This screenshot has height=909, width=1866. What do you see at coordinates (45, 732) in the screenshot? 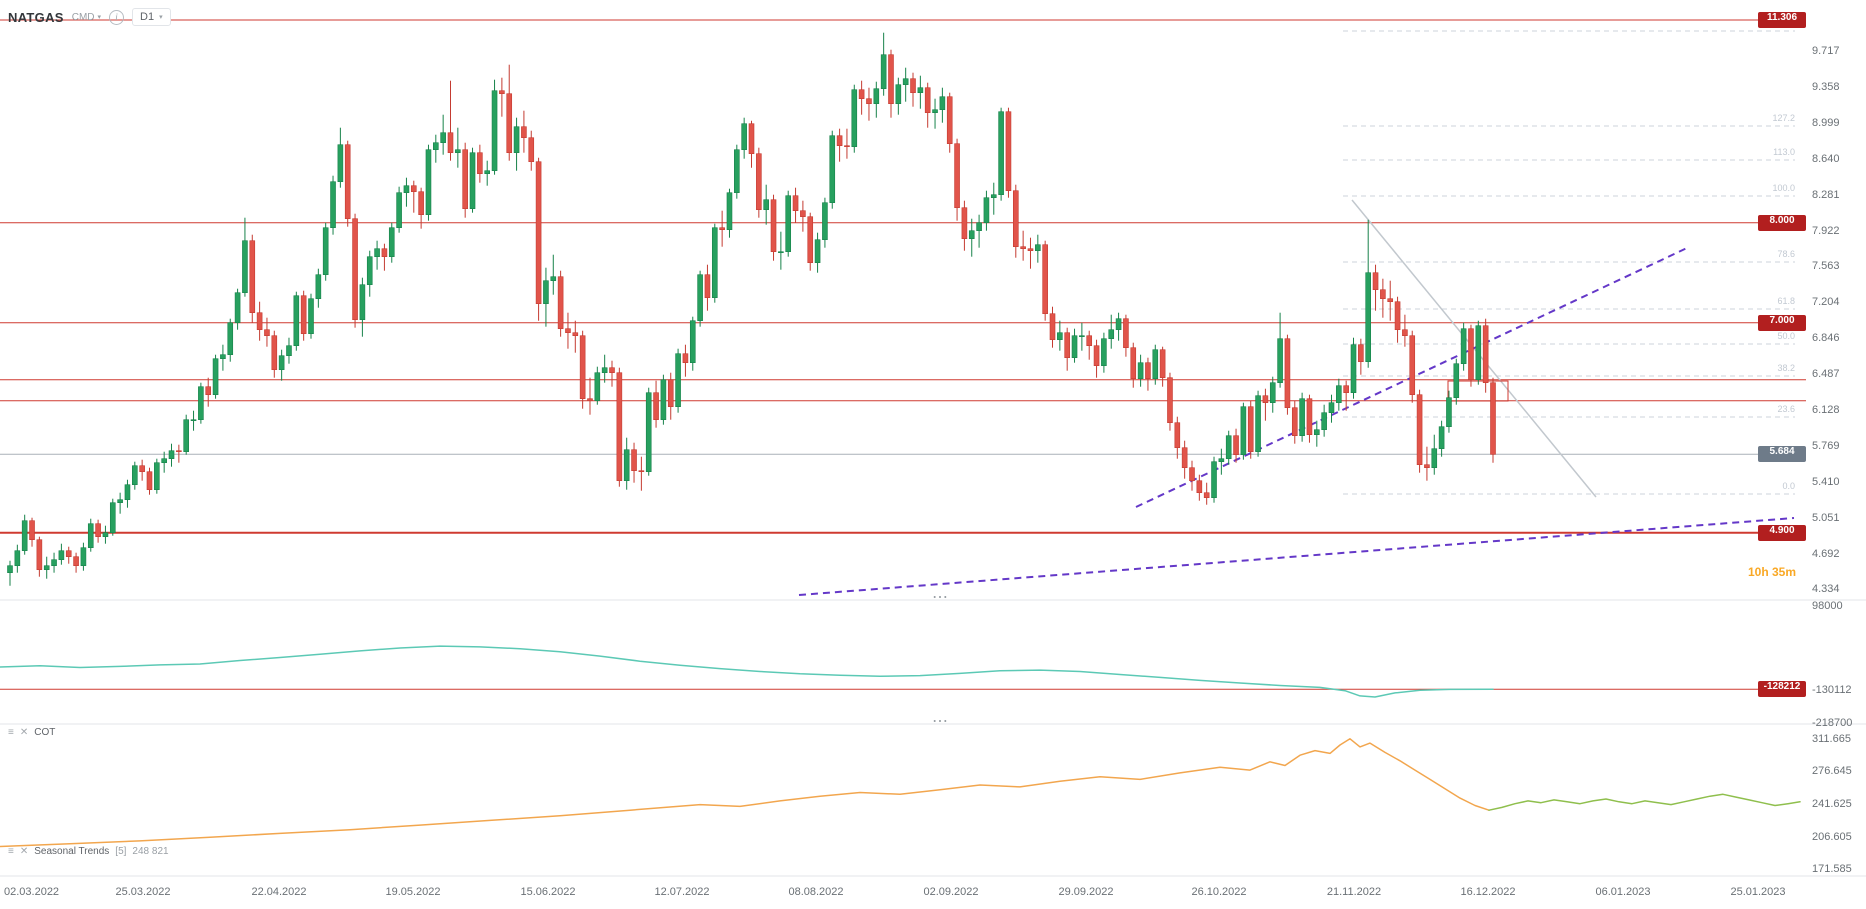
I see `cot-indicator-name: COT` at bounding box center [45, 732].